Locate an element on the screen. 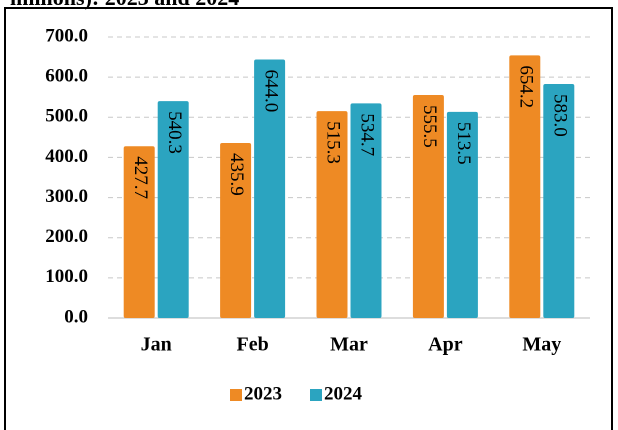 The width and height of the screenshot is (618, 430). y-tick-label: 500.0 is located at coordinates (66, 116).